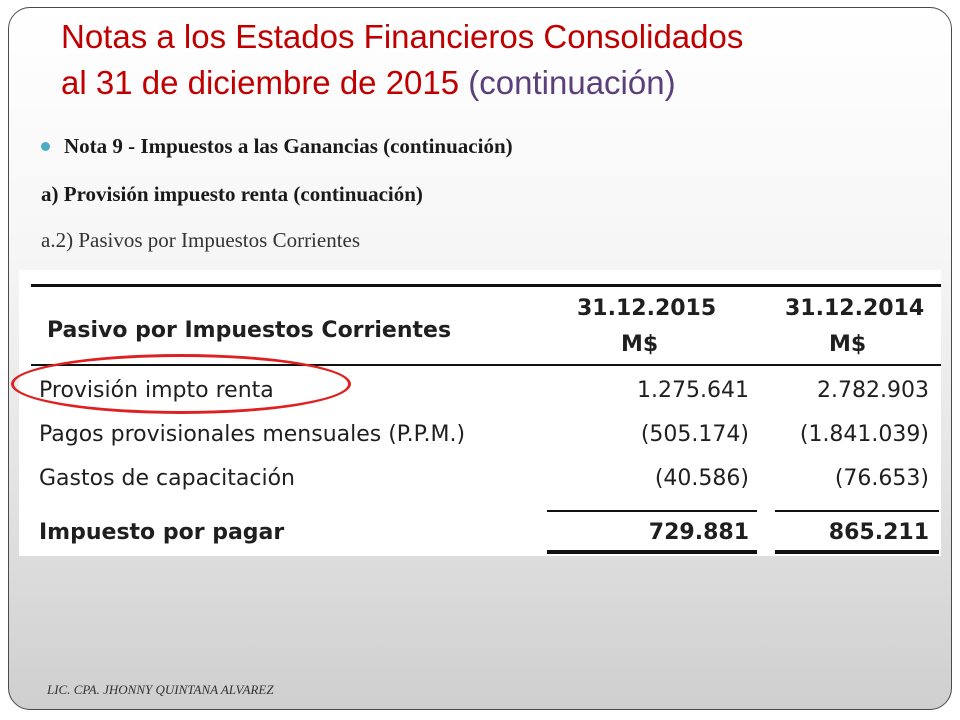  What do you see at coordinates (252, 434) in the screenshot?
I see `row-label: Pagos provisionales mensuales (P.P.M.)` at bounding box center [252, 434].